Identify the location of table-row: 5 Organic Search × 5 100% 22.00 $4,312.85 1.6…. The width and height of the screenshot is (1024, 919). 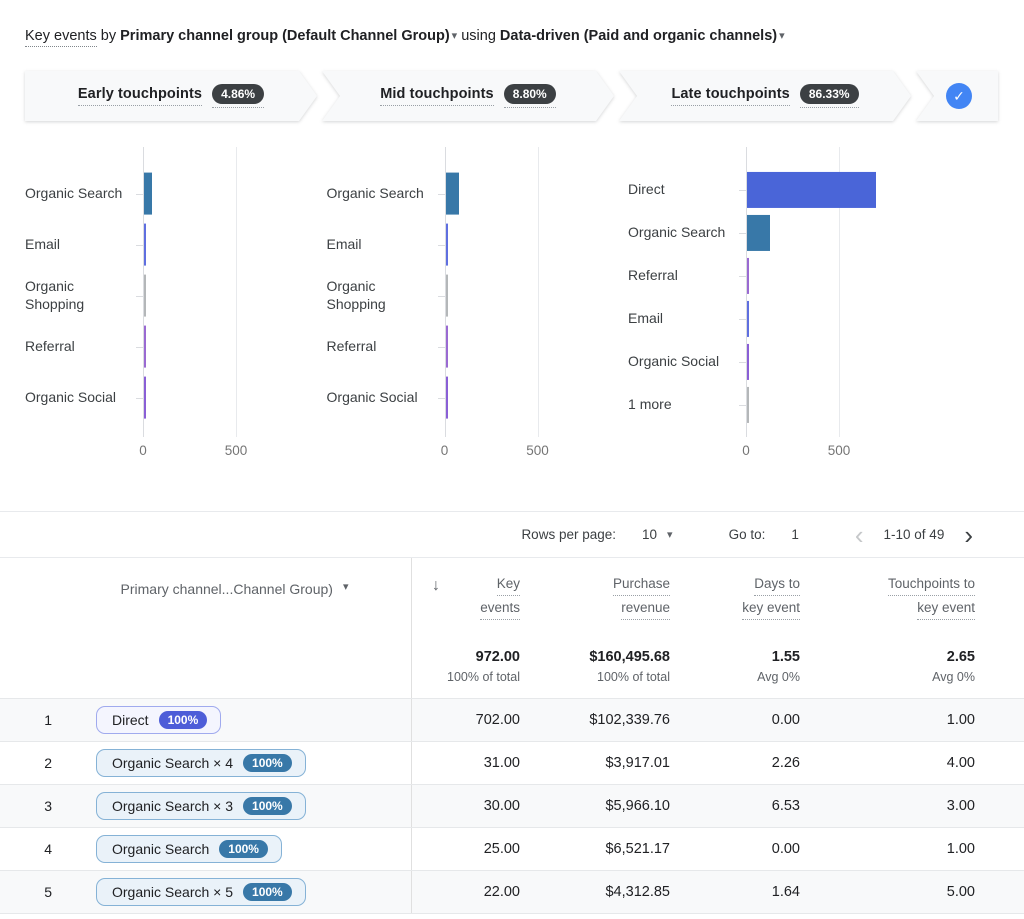
(512, 891).